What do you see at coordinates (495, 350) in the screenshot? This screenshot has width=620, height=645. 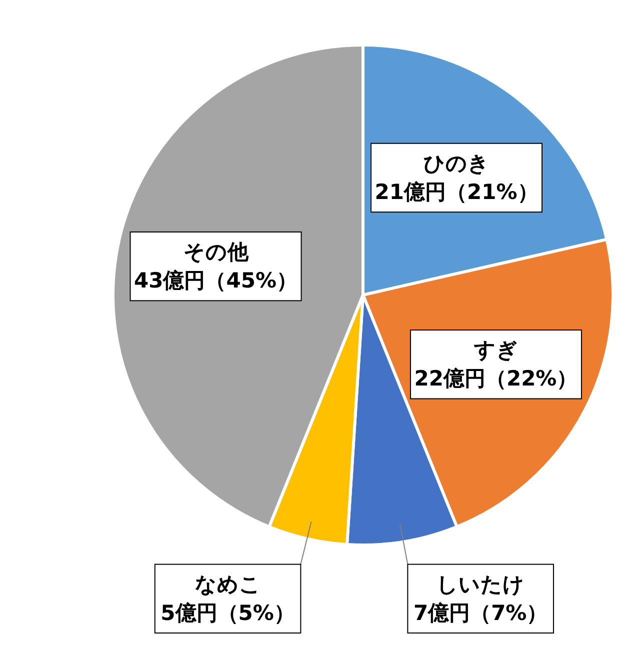 I see `slice-label: すぎ` at bounding box center [495, 350].